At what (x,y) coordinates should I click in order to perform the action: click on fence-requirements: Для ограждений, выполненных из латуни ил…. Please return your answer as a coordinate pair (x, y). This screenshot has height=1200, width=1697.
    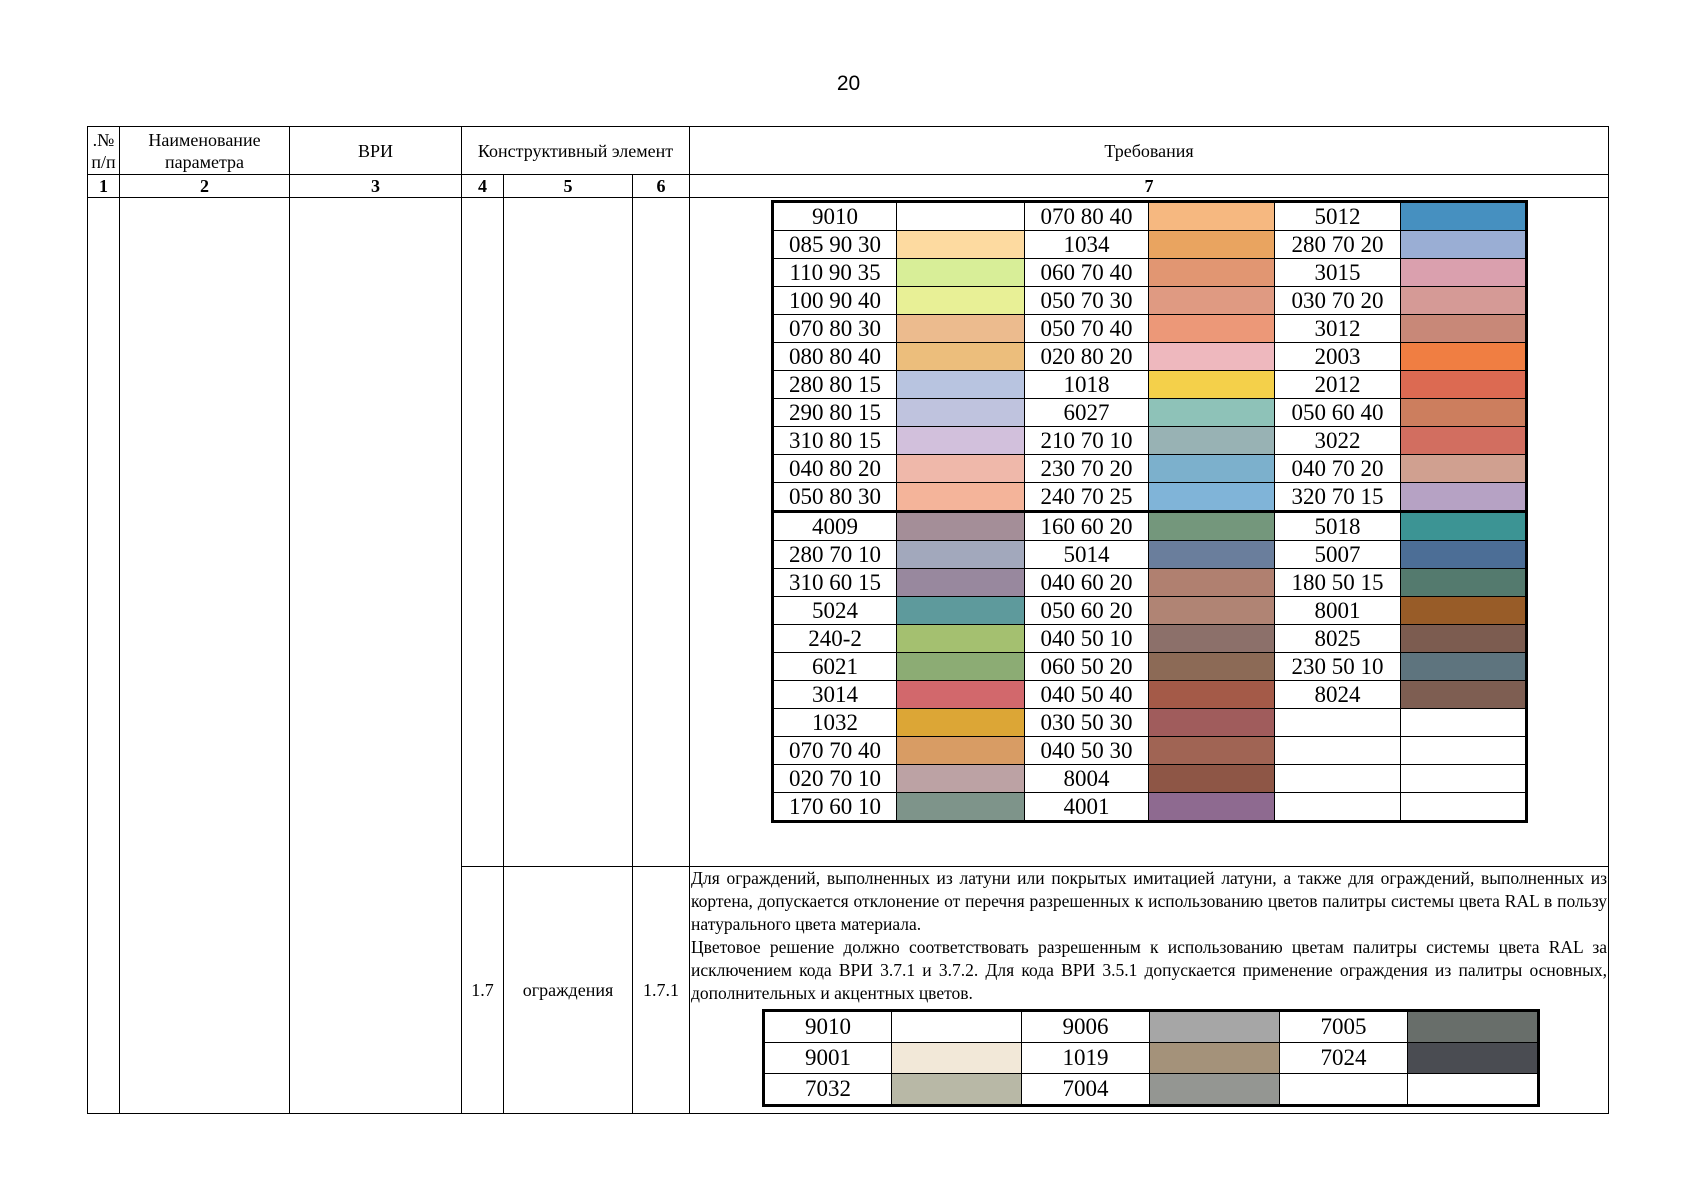
    Looking at the image, I should click on (1149, 990).